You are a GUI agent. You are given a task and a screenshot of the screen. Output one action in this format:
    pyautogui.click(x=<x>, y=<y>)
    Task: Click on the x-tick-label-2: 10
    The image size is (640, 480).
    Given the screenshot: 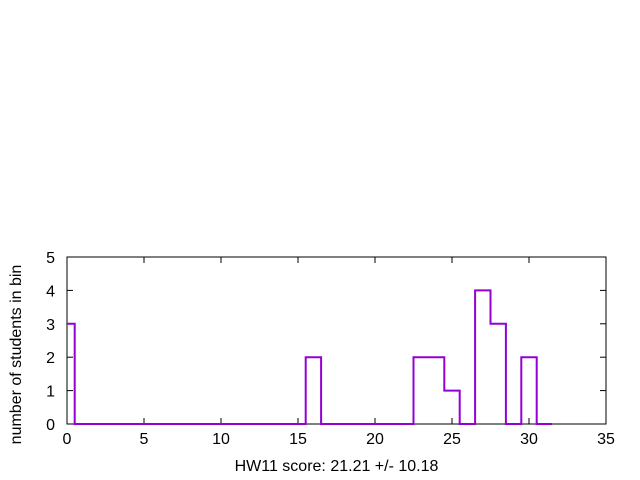 What is the action you would take?
    pyautogui.click(x=221, y=439)
    